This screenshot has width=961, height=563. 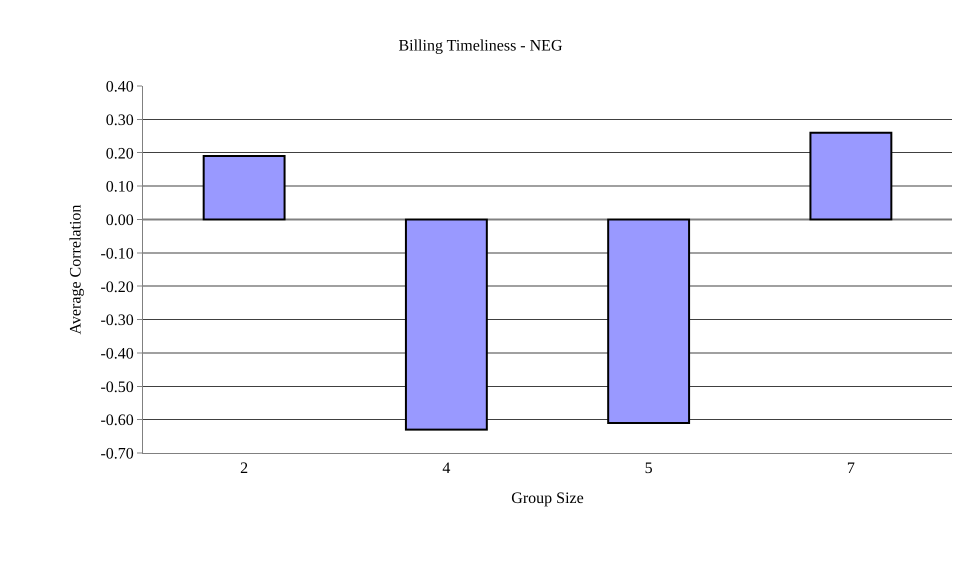 I want to click on y-tick-label: -0.40, so click(x=117, y=354).